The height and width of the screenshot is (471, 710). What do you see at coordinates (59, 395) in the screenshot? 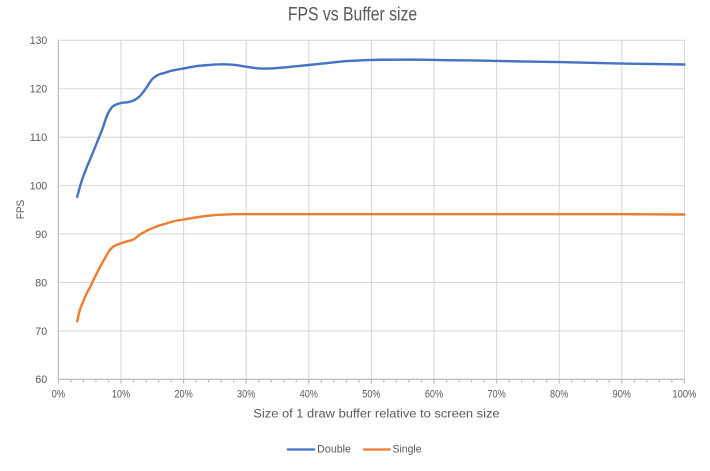
I see `svg-text: 0%` at bounding box center [59, 395].